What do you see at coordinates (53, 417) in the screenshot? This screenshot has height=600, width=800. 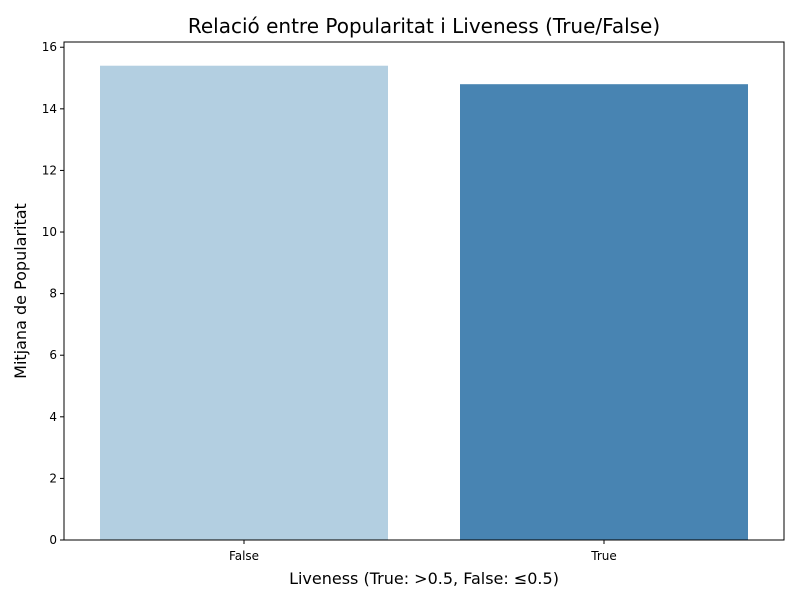 I see `y-tick-label: 4` at bounding box center [53, 417].